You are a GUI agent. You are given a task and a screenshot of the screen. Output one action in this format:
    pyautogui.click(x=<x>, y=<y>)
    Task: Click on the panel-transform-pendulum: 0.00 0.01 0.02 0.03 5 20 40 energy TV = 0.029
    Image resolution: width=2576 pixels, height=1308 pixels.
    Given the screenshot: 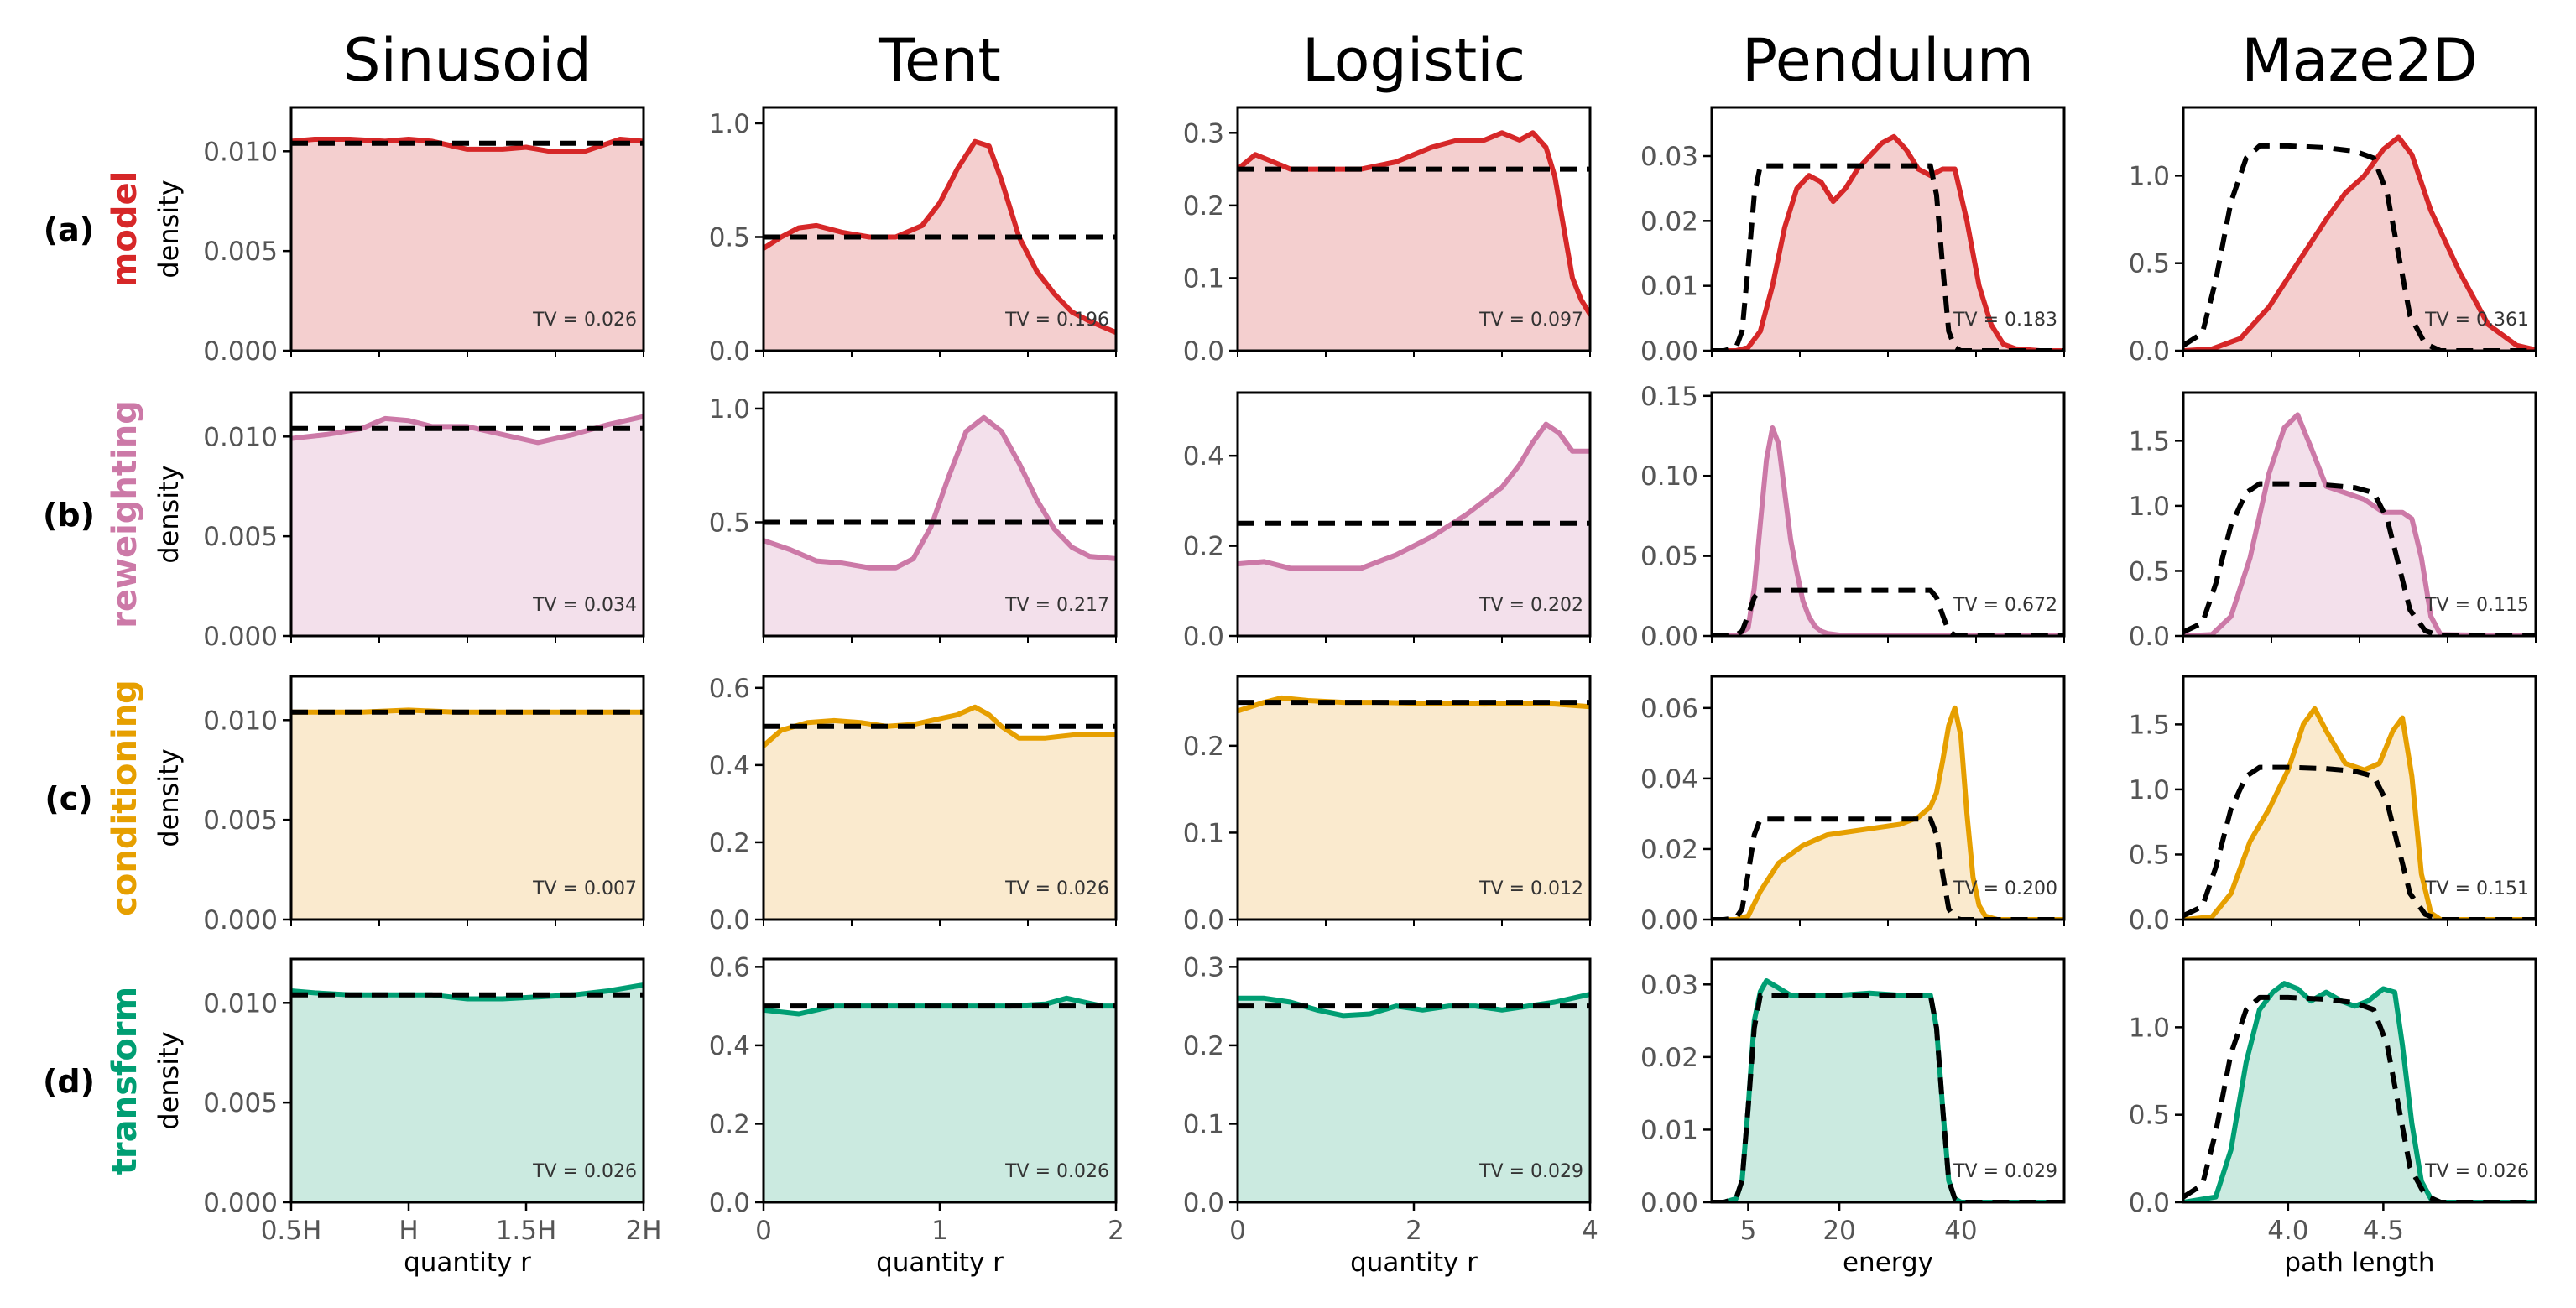 What is the action you would take?
    pyautogui.click(x=1853, y=1117)
    